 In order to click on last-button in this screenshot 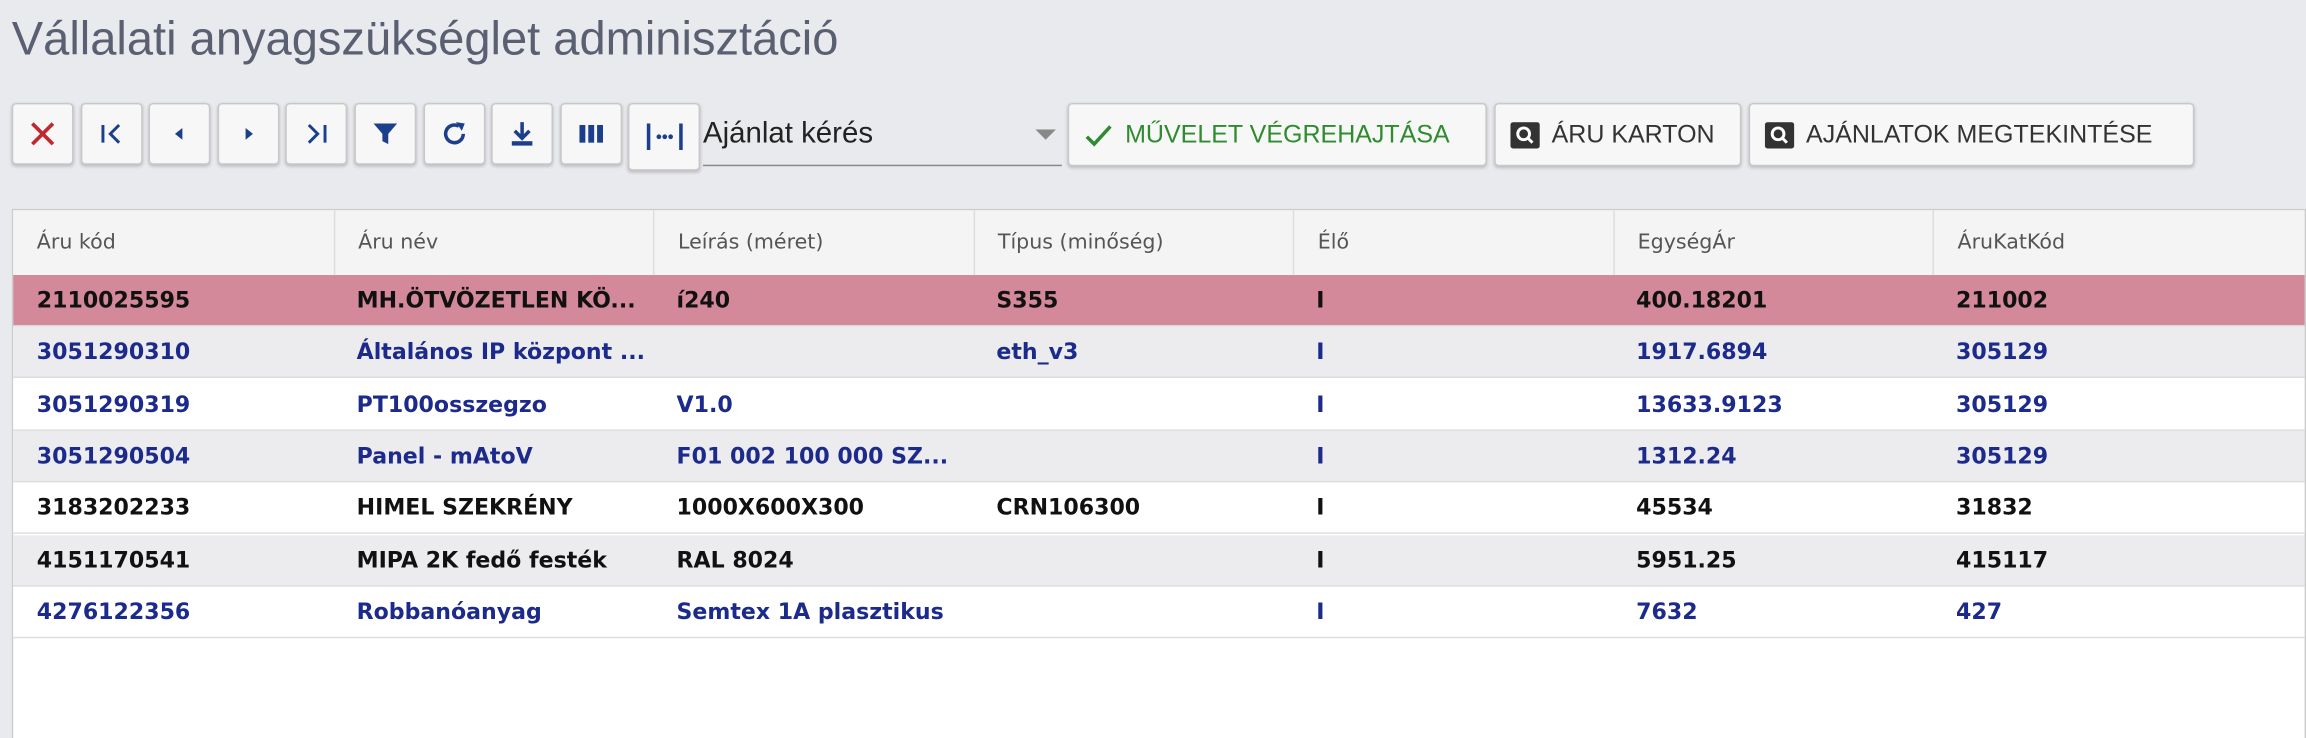, I will do `click(316, 133)`.